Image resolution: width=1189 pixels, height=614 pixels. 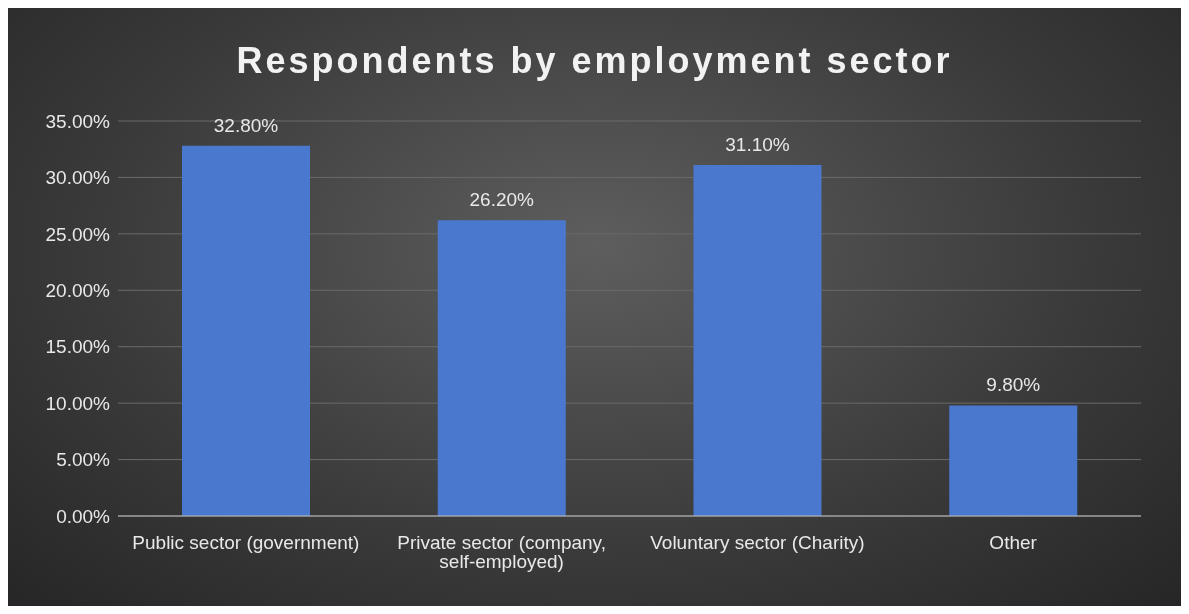 I want to click on y-tick-label: 35.00%, so click(x=78, y=121).